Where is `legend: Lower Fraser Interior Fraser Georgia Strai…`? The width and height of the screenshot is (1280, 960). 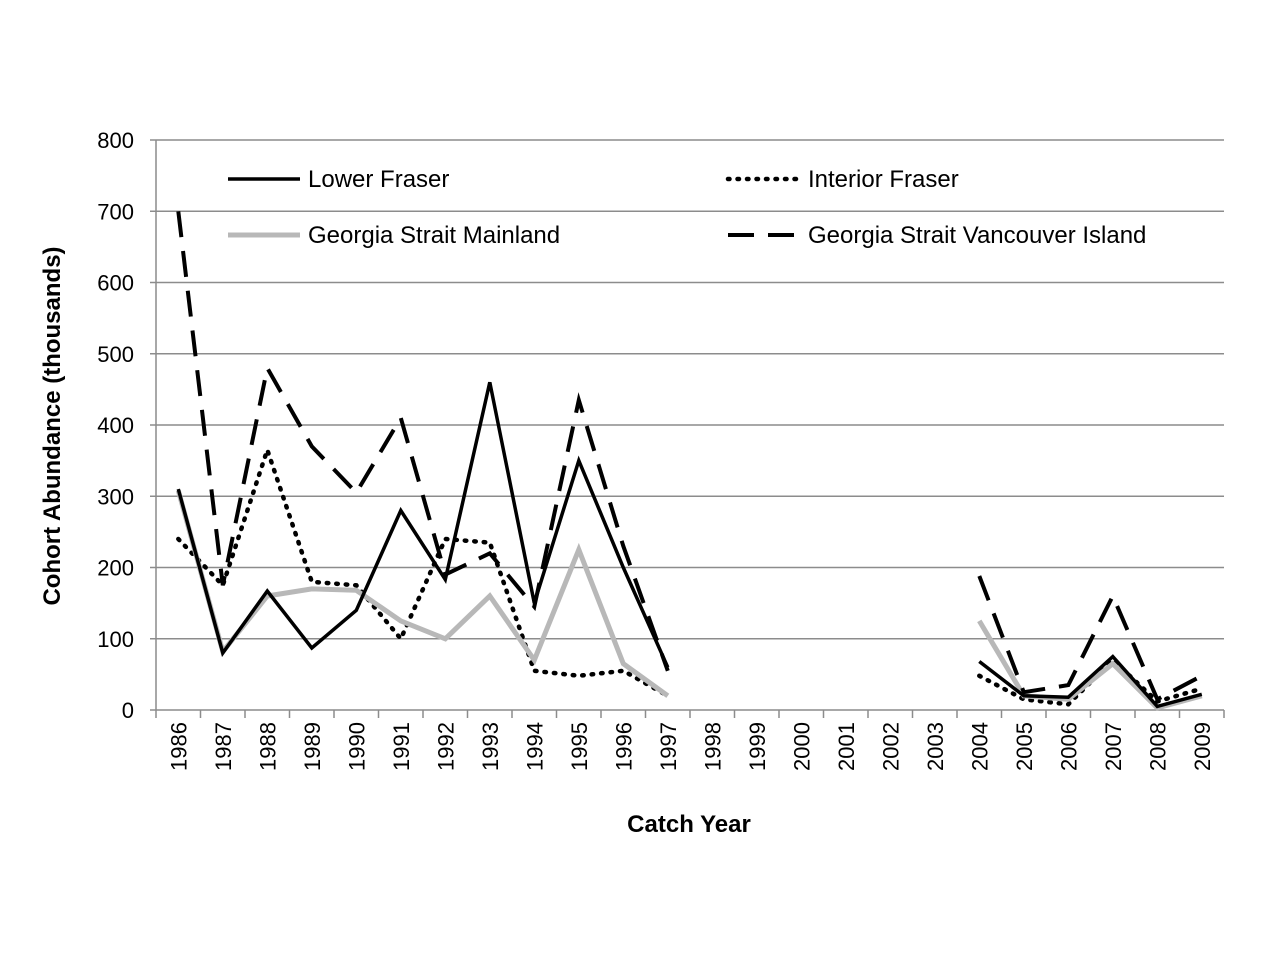
legend: Lower Fraser Interior Fraser Georgia Strai… is located at coordinates (687, 207).